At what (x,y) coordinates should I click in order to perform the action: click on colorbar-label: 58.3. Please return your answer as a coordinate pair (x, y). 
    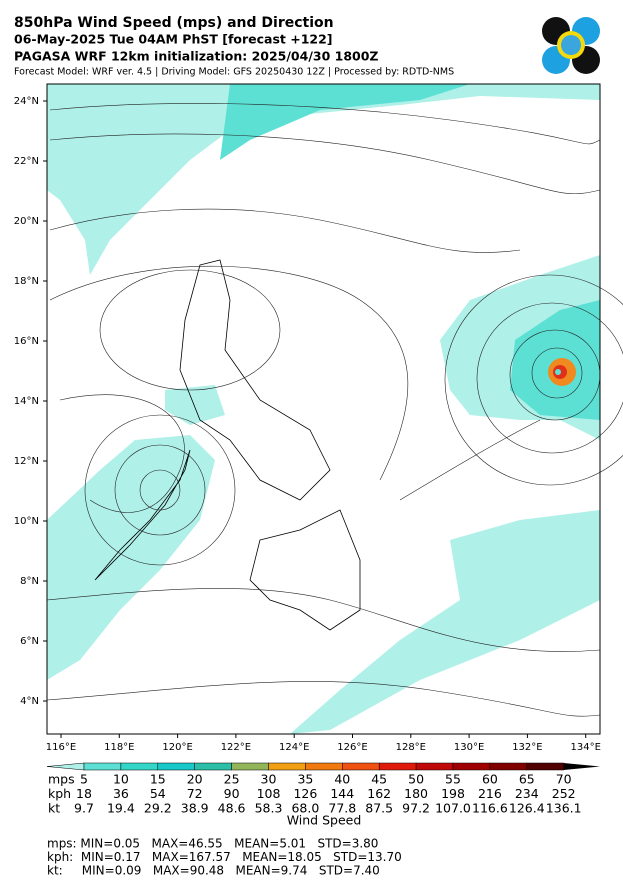
    Looking at the image, I should click on (269, 808).